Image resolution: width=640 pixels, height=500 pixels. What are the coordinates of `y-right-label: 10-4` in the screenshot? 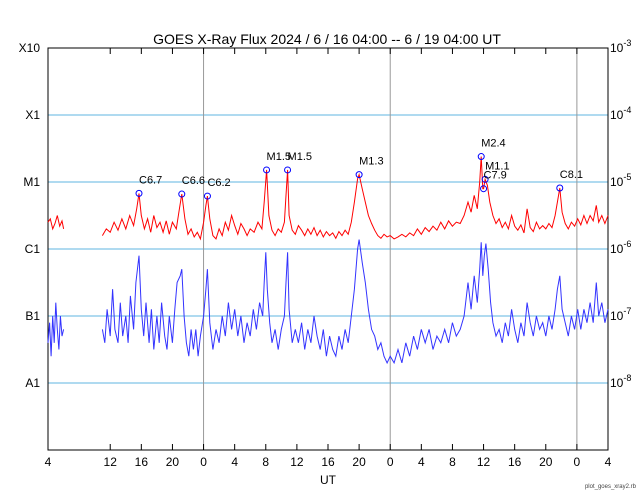 It's located at (620, 113).